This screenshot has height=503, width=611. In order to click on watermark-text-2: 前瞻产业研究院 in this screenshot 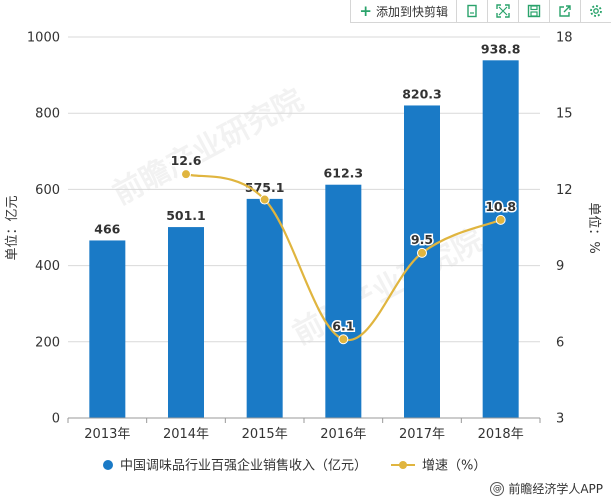, I will do `click(388, 287)`.